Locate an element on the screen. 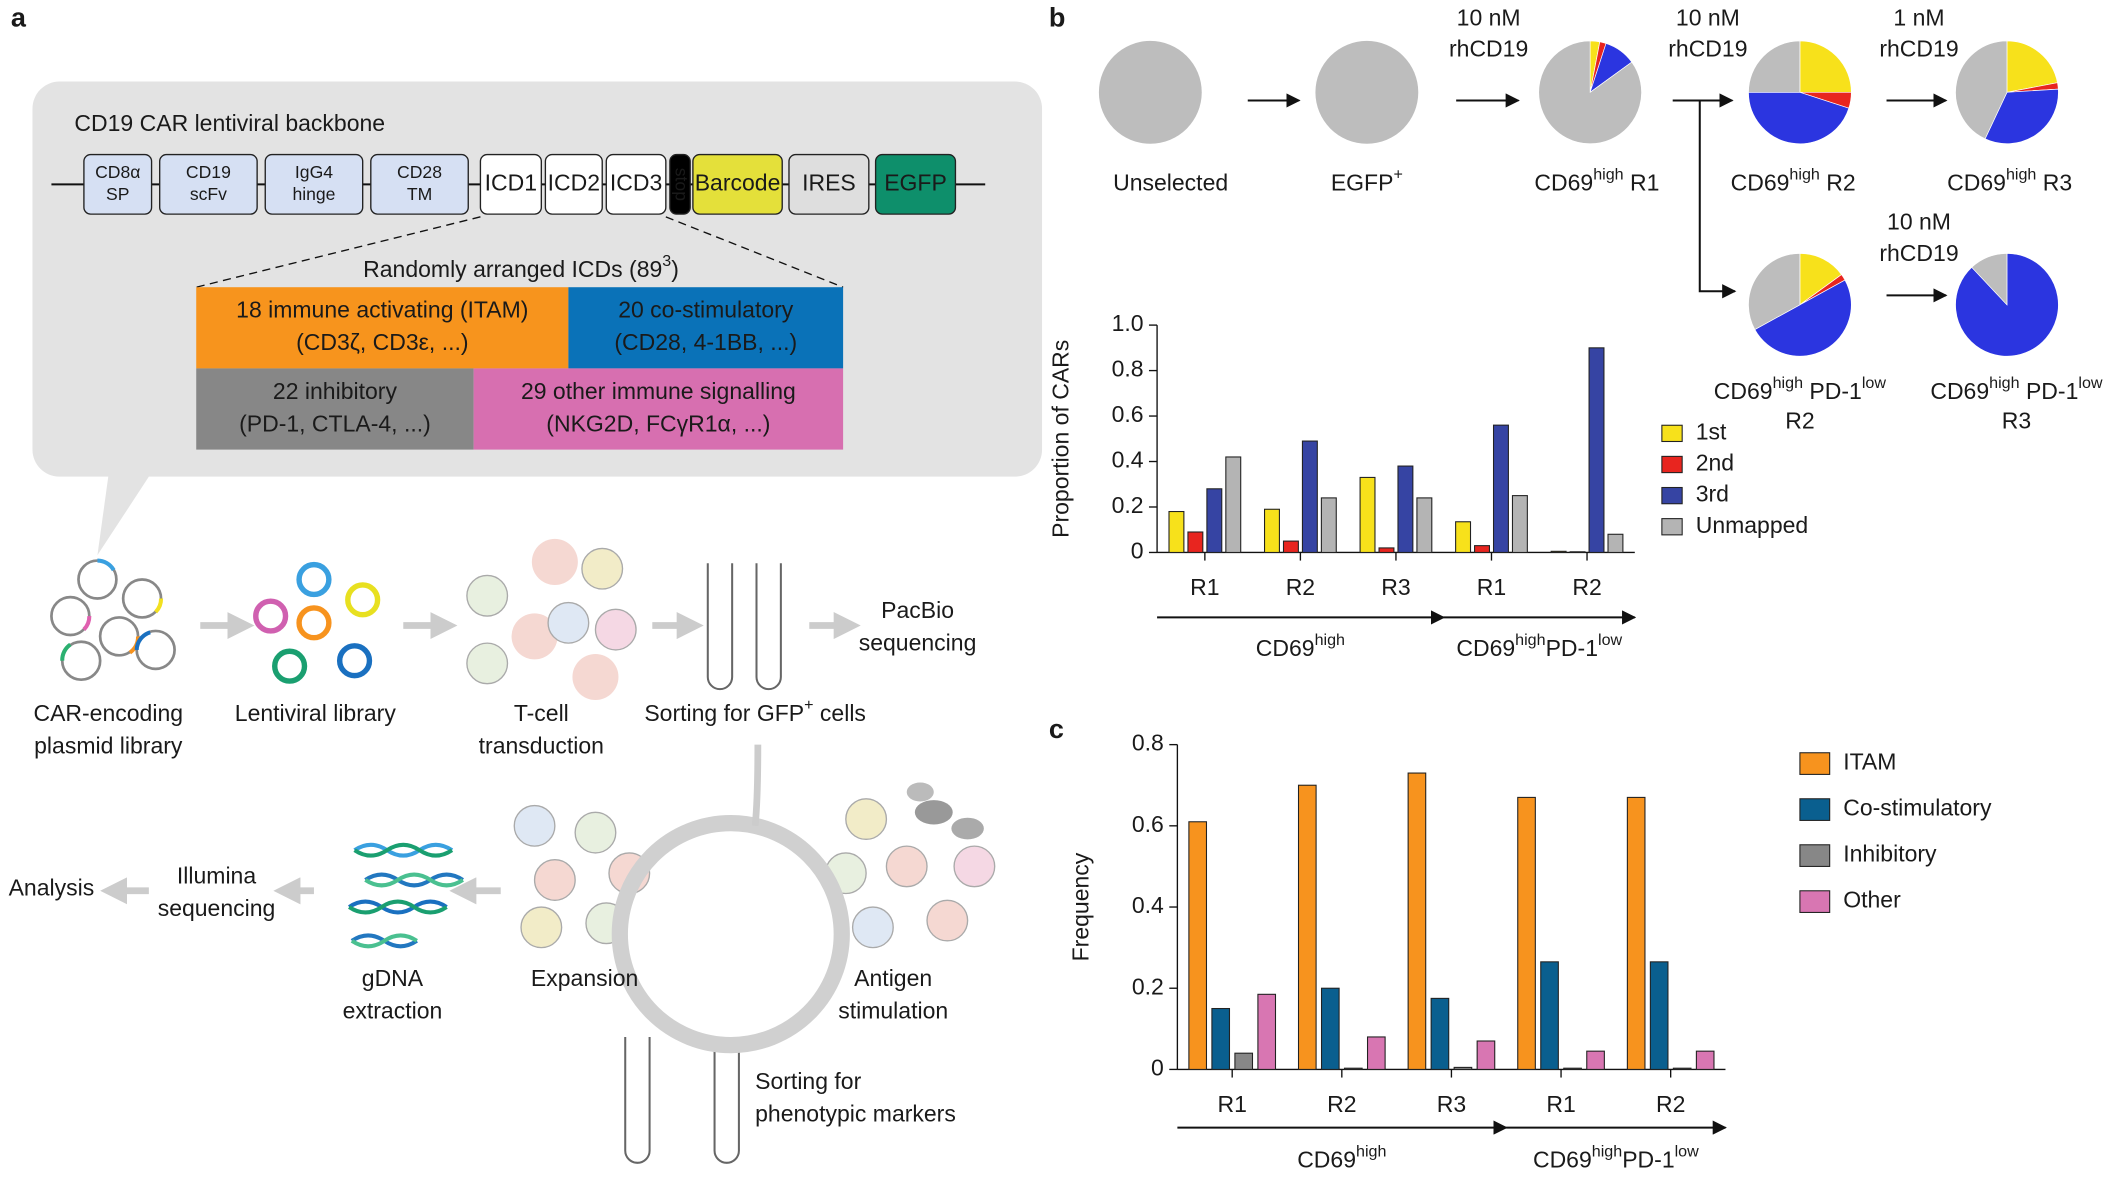 The height and width of the screenshot is (1178, 2122). arrangement-label-part: Randomly arranged ICDs (89 is located at coordinates (512, 269).